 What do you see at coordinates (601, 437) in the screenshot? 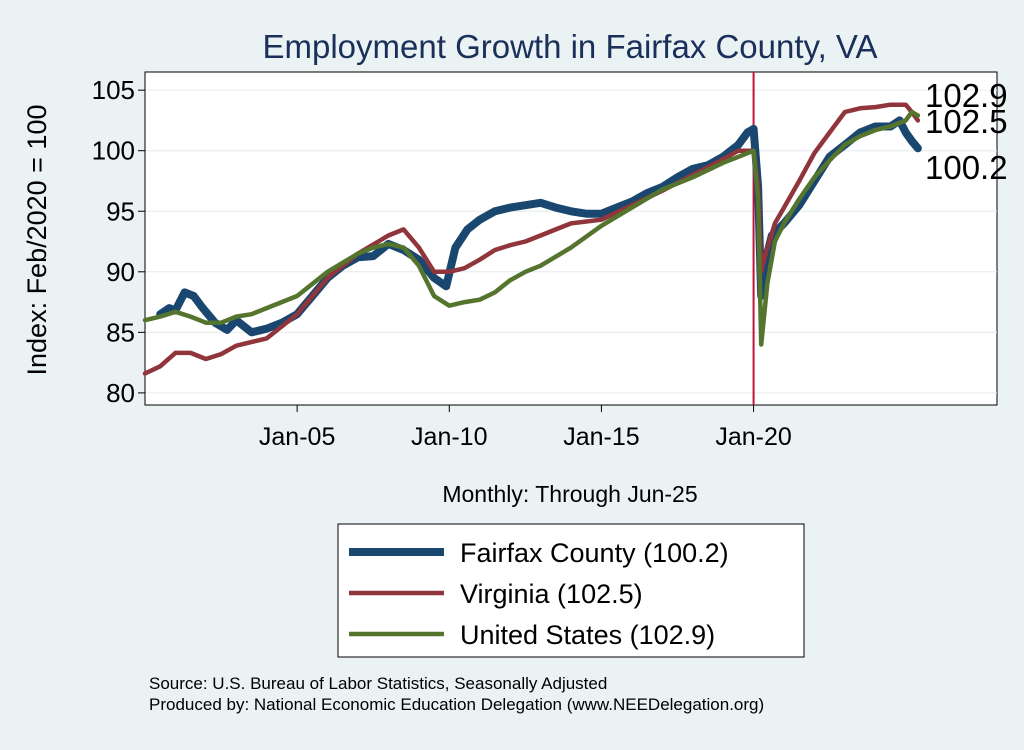
I see `x-tick-label: Jan-15` at bounding box center [601, 437].